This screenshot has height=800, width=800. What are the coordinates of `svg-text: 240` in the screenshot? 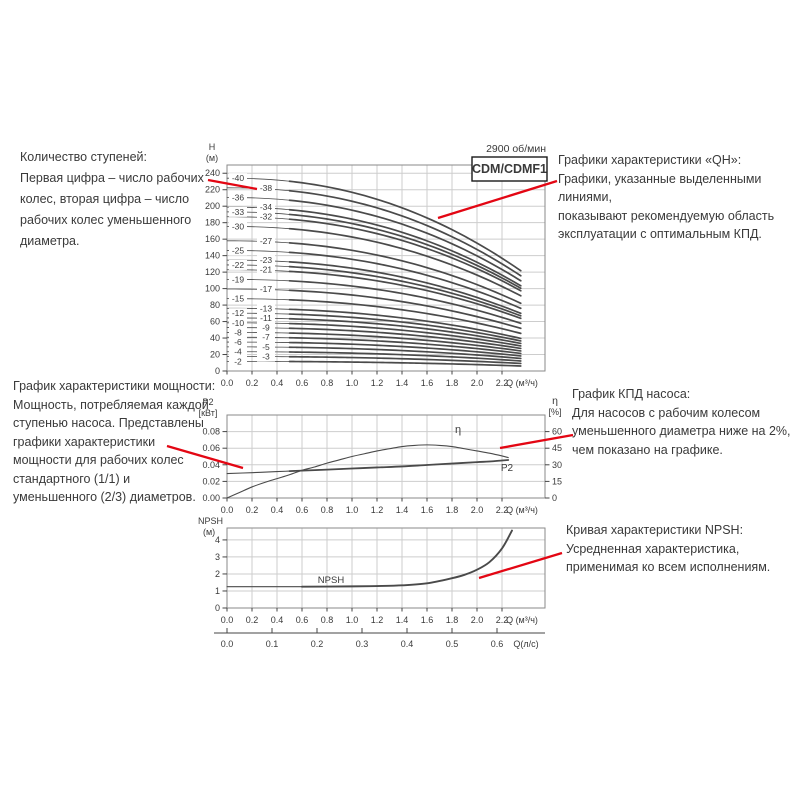 It's located at (212, 173).